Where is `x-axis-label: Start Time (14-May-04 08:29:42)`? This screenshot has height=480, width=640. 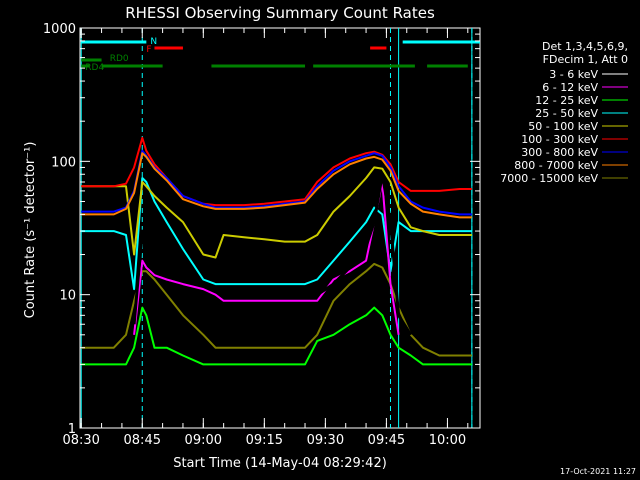
x-axis-label: Start Time (14-May-04 08:29:42) is located at coordinates (280, 463).